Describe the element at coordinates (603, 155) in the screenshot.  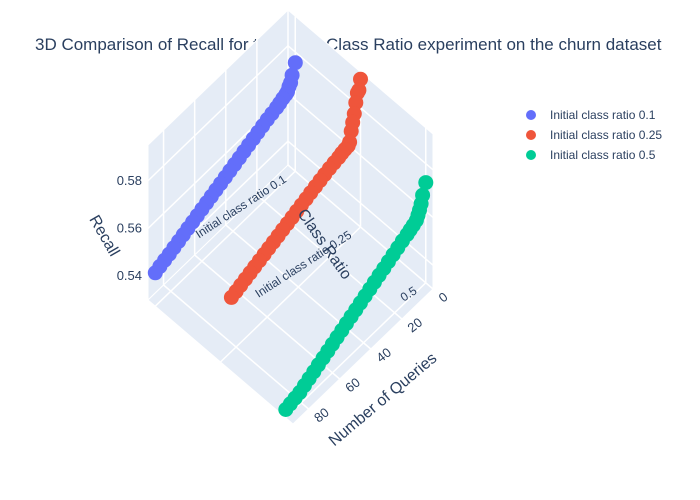
I see `legend-label: Initial class ratio 0.5` at that location.